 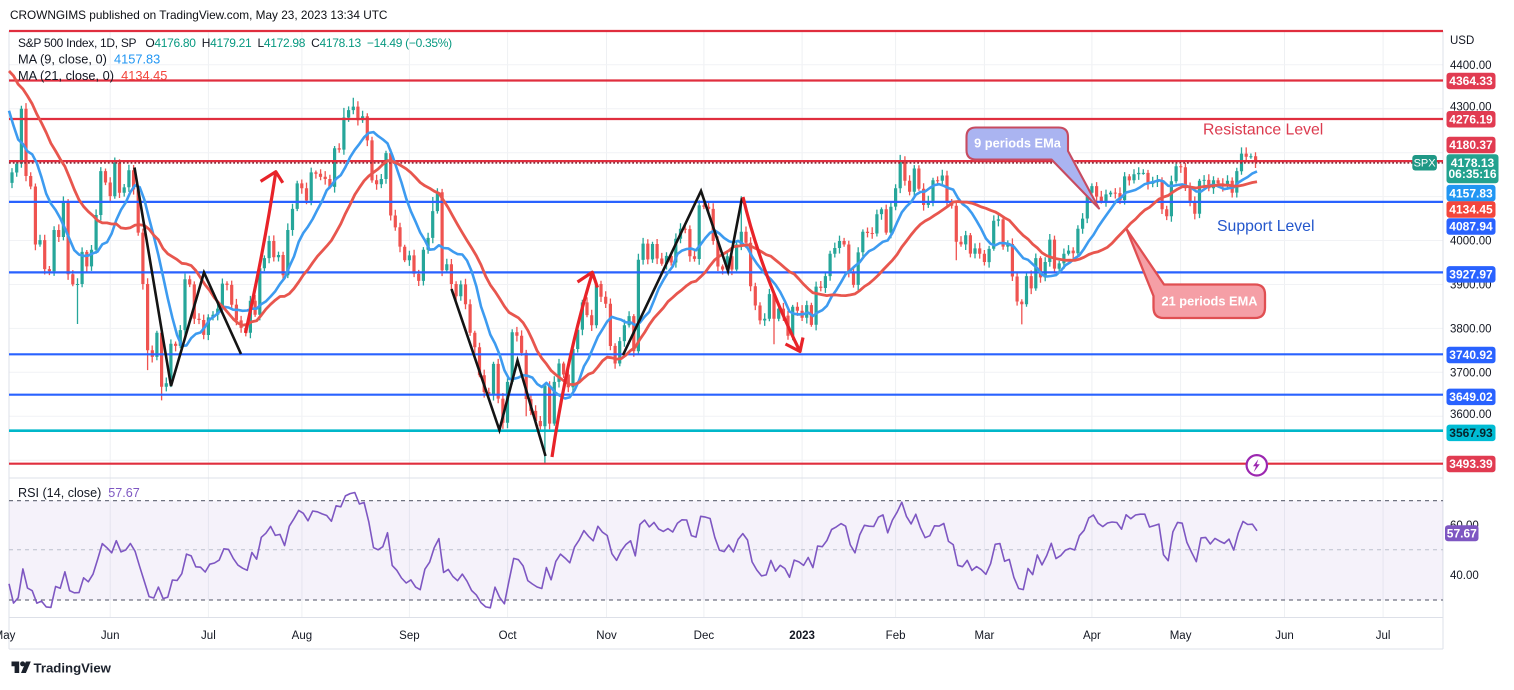 I want to click on svg-text: 4300.00, so click(x=1471, y=108).